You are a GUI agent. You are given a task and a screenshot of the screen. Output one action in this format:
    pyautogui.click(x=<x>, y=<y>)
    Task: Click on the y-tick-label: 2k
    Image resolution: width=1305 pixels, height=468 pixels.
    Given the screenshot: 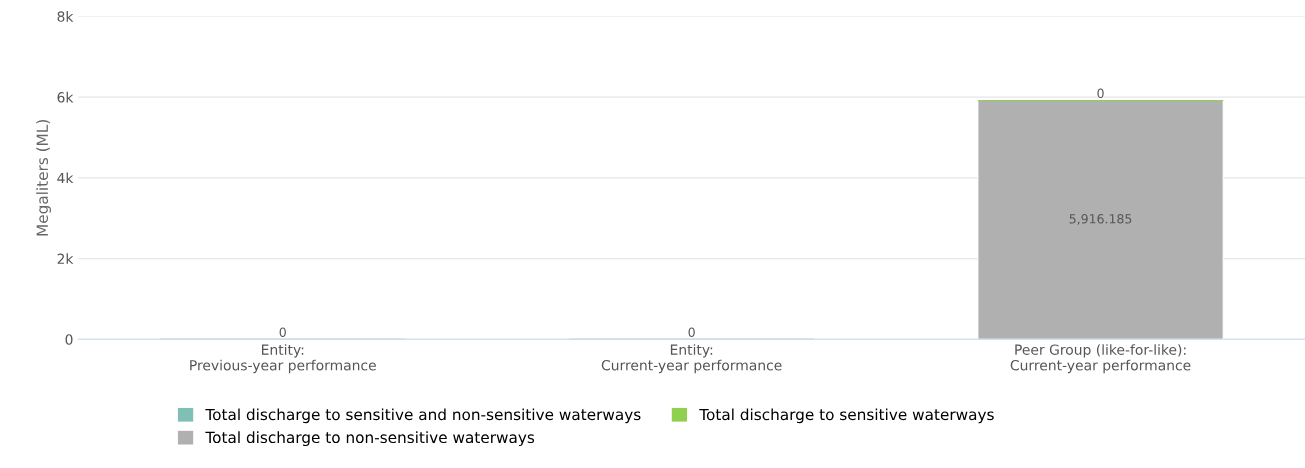 What is the action you would take?
    pyautogui.click(x=65, y=258)
    